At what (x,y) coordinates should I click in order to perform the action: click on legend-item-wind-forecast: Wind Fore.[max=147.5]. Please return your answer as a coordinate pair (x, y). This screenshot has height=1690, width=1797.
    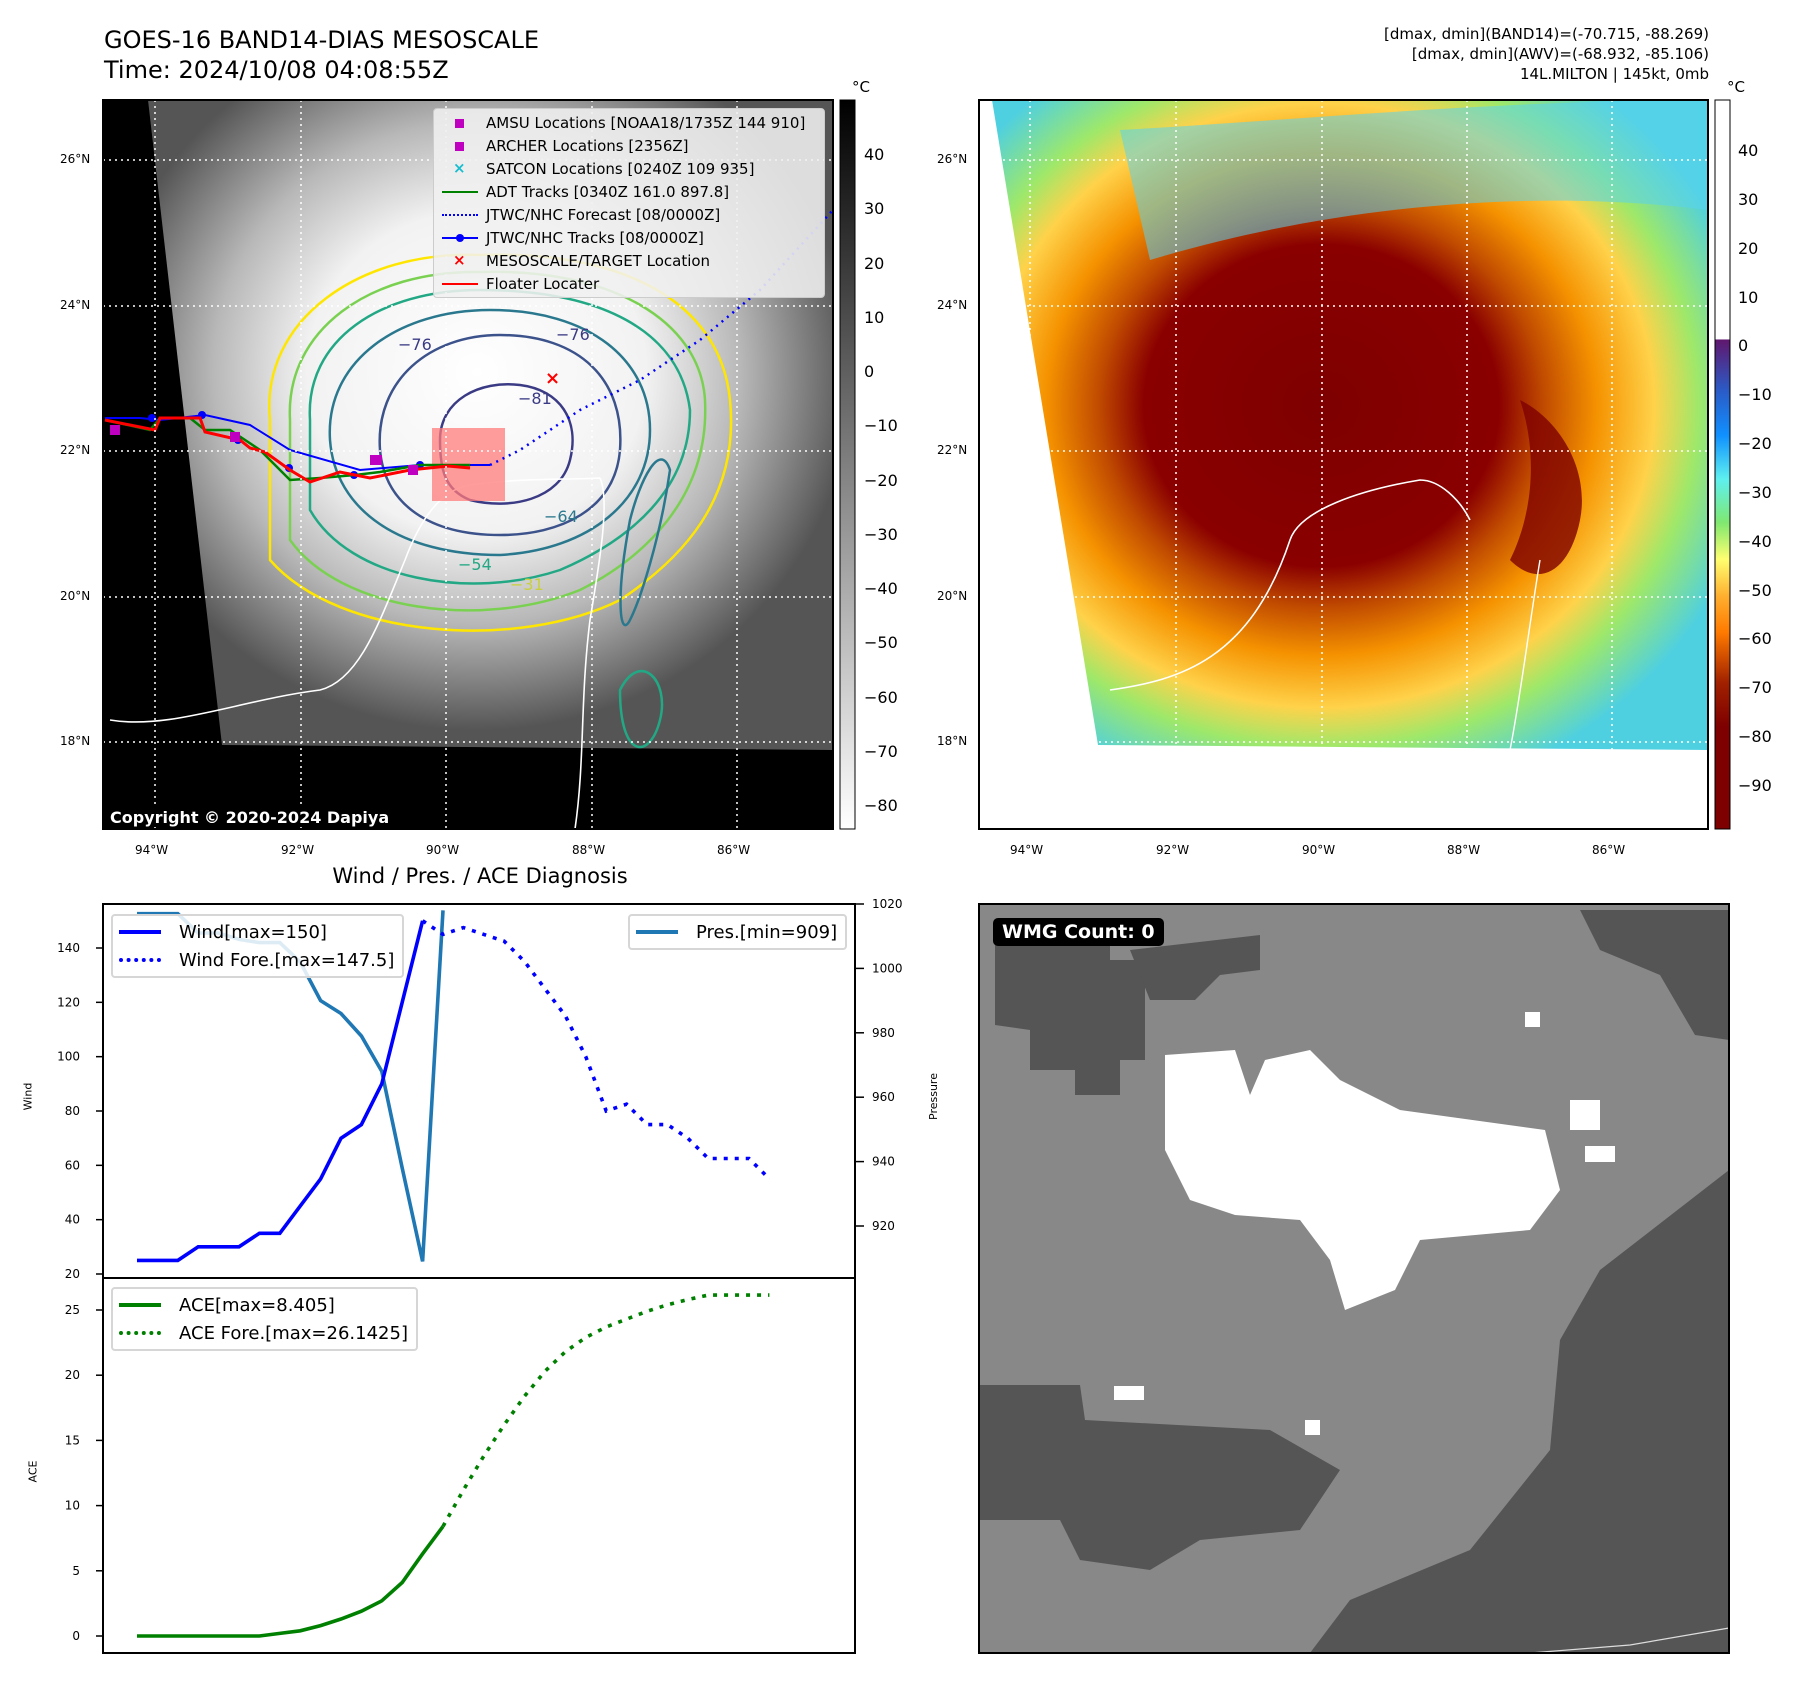
    Looking at the image, I should click on (253, 960).